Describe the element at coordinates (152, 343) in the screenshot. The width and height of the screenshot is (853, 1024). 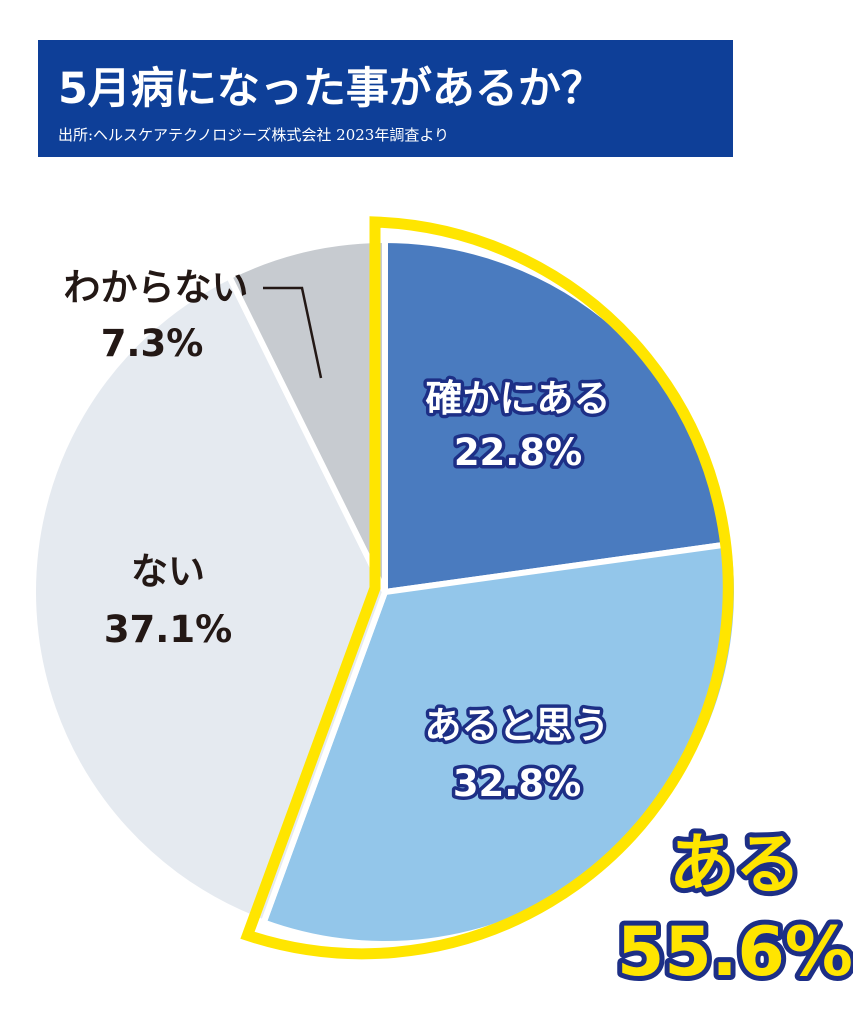
I see `slice-value-4: 7.3%` at that location.